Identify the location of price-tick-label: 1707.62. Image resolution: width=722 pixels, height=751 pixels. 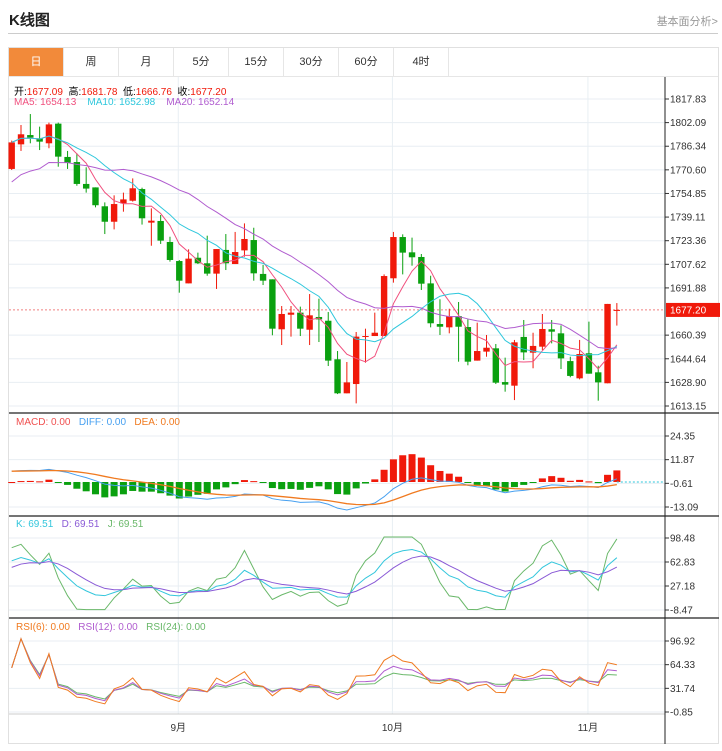
(688, 265).